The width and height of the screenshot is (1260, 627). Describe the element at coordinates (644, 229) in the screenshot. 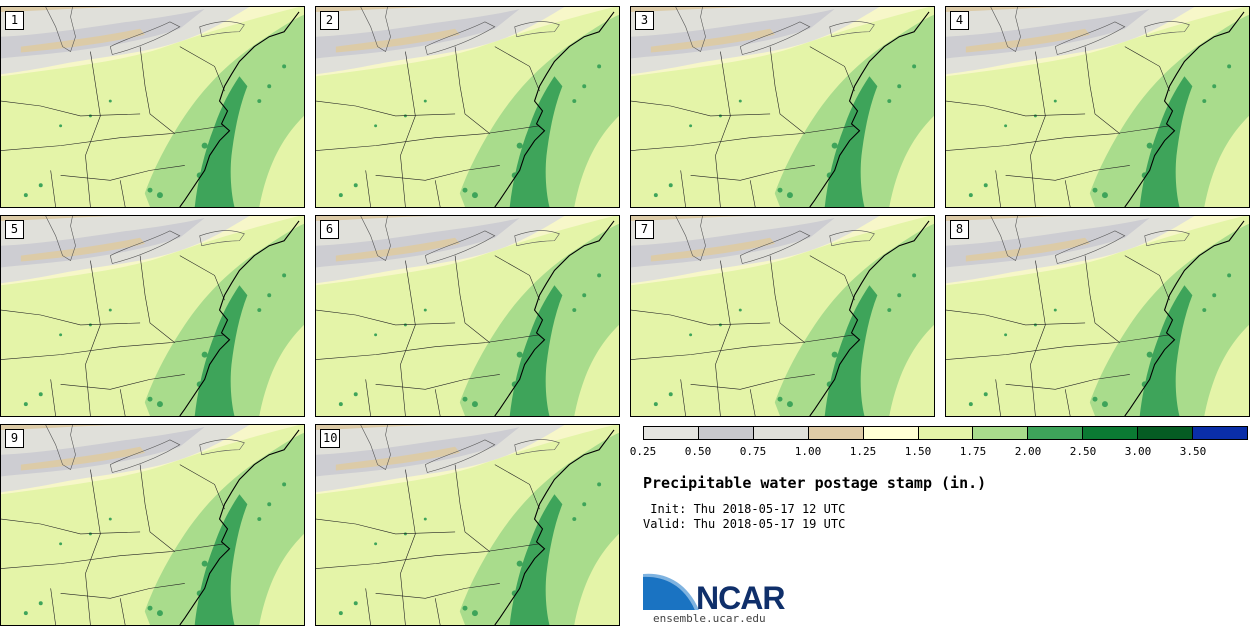

I see `panel-label: 7` at that location.